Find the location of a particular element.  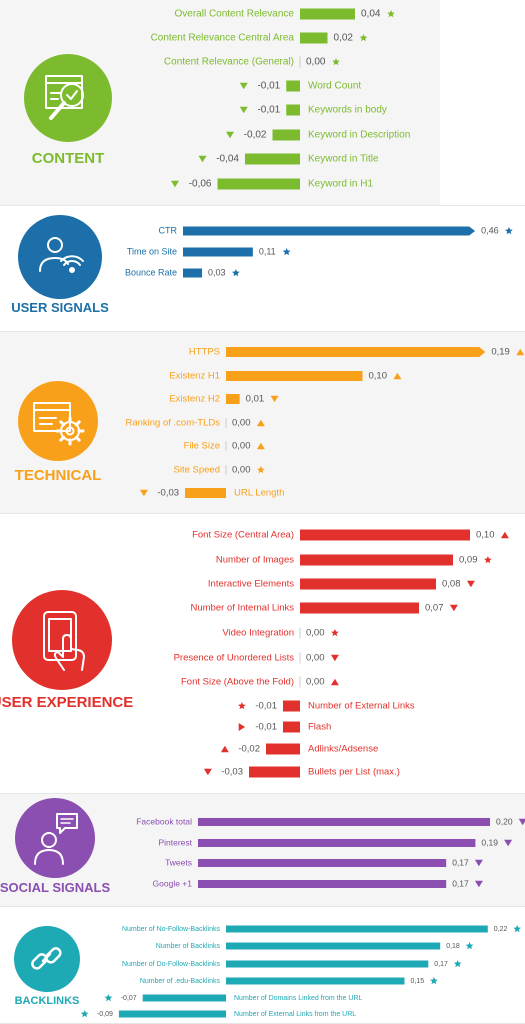

bar-row: Number of Internal Links 0,07 is located at coordinates (324, 608).